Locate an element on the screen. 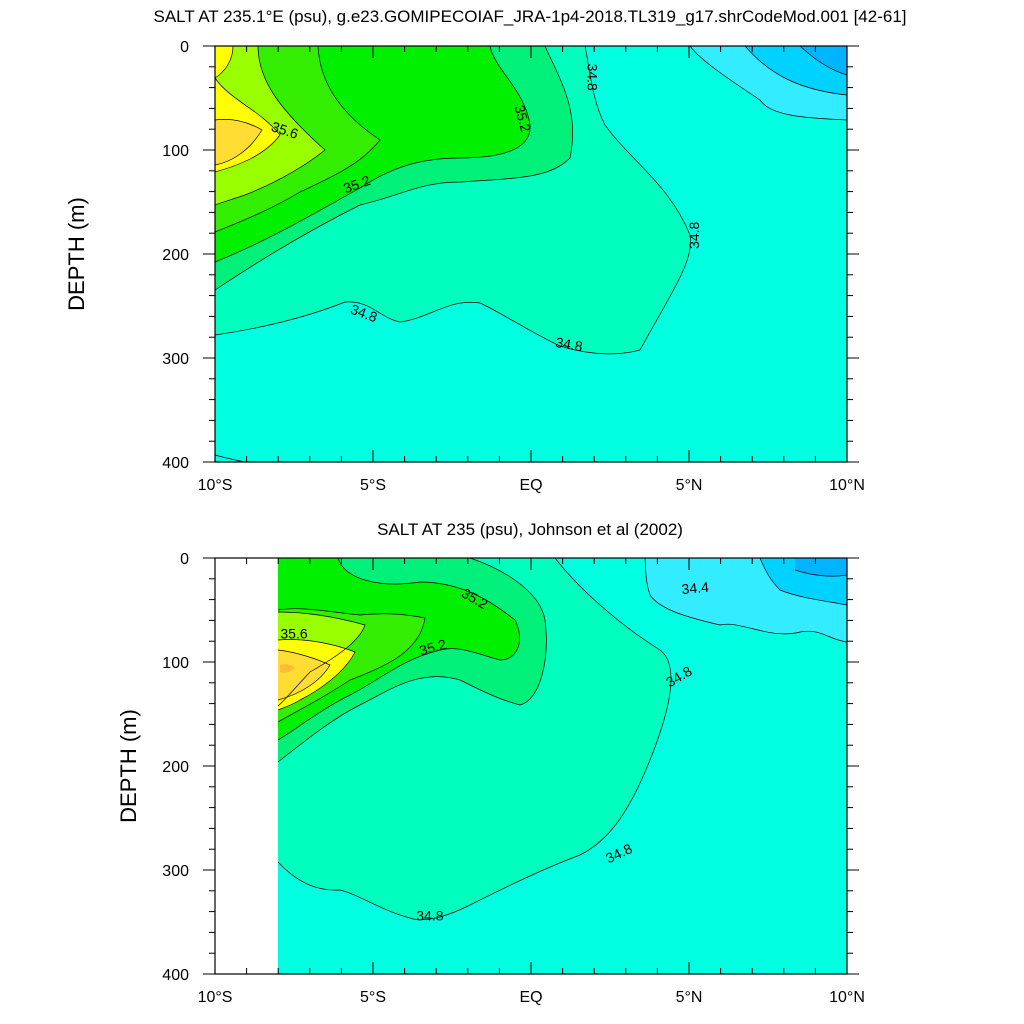  contour-labels: 35.635.235.234.834.834.834.8 is located at coordinates (485, 209).